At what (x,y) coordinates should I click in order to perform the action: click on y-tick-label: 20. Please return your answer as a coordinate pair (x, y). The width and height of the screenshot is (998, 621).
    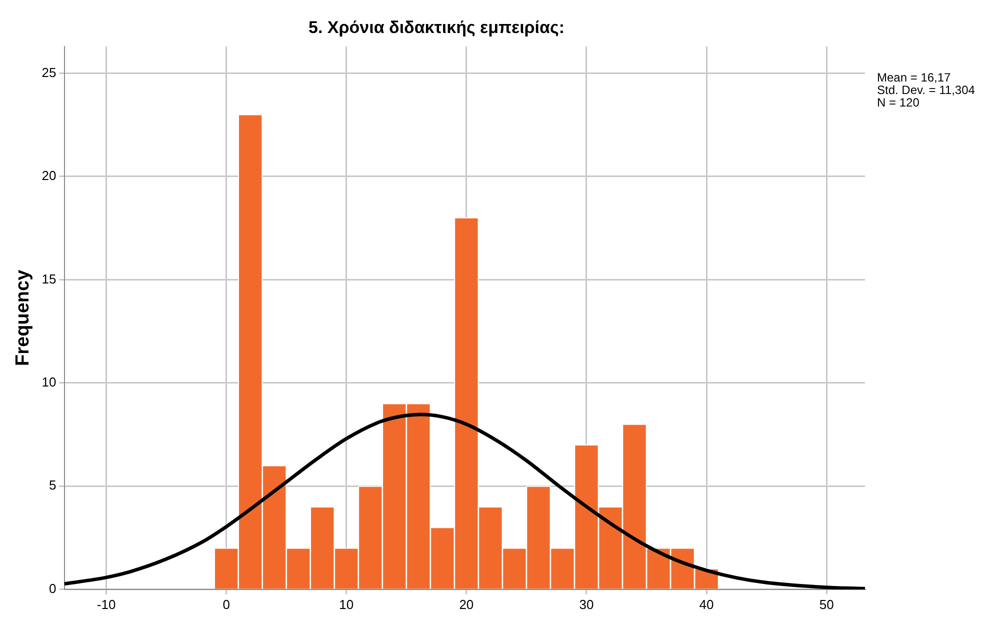
    Looking at the image, I should click on (49, 176).